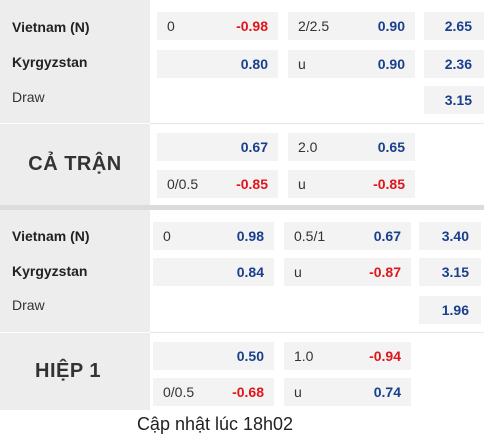 This screenshot has height=439, width=484. I want to click on x12-away-cell: 3.15, so click(450, 272).